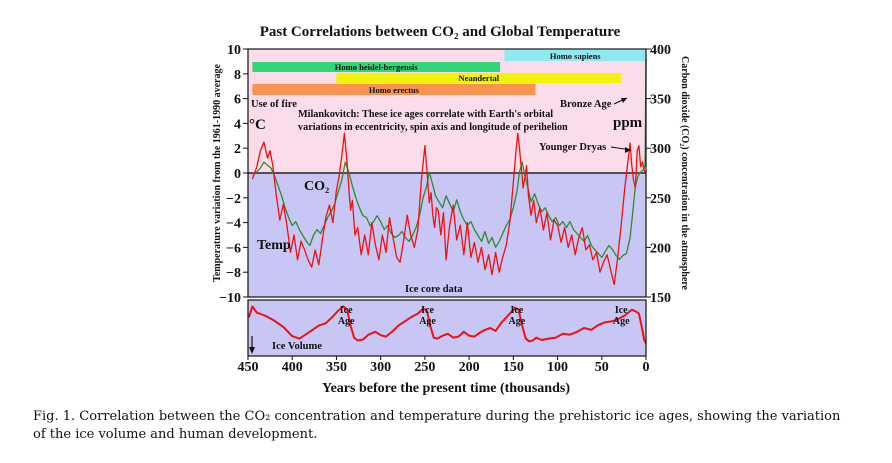 Image resolution: width=892 pixels, height=463 pixels. Describe the element at coordinates (233, 248) in the screenshot. I see `left-axis-tick-label: −6` at that location.